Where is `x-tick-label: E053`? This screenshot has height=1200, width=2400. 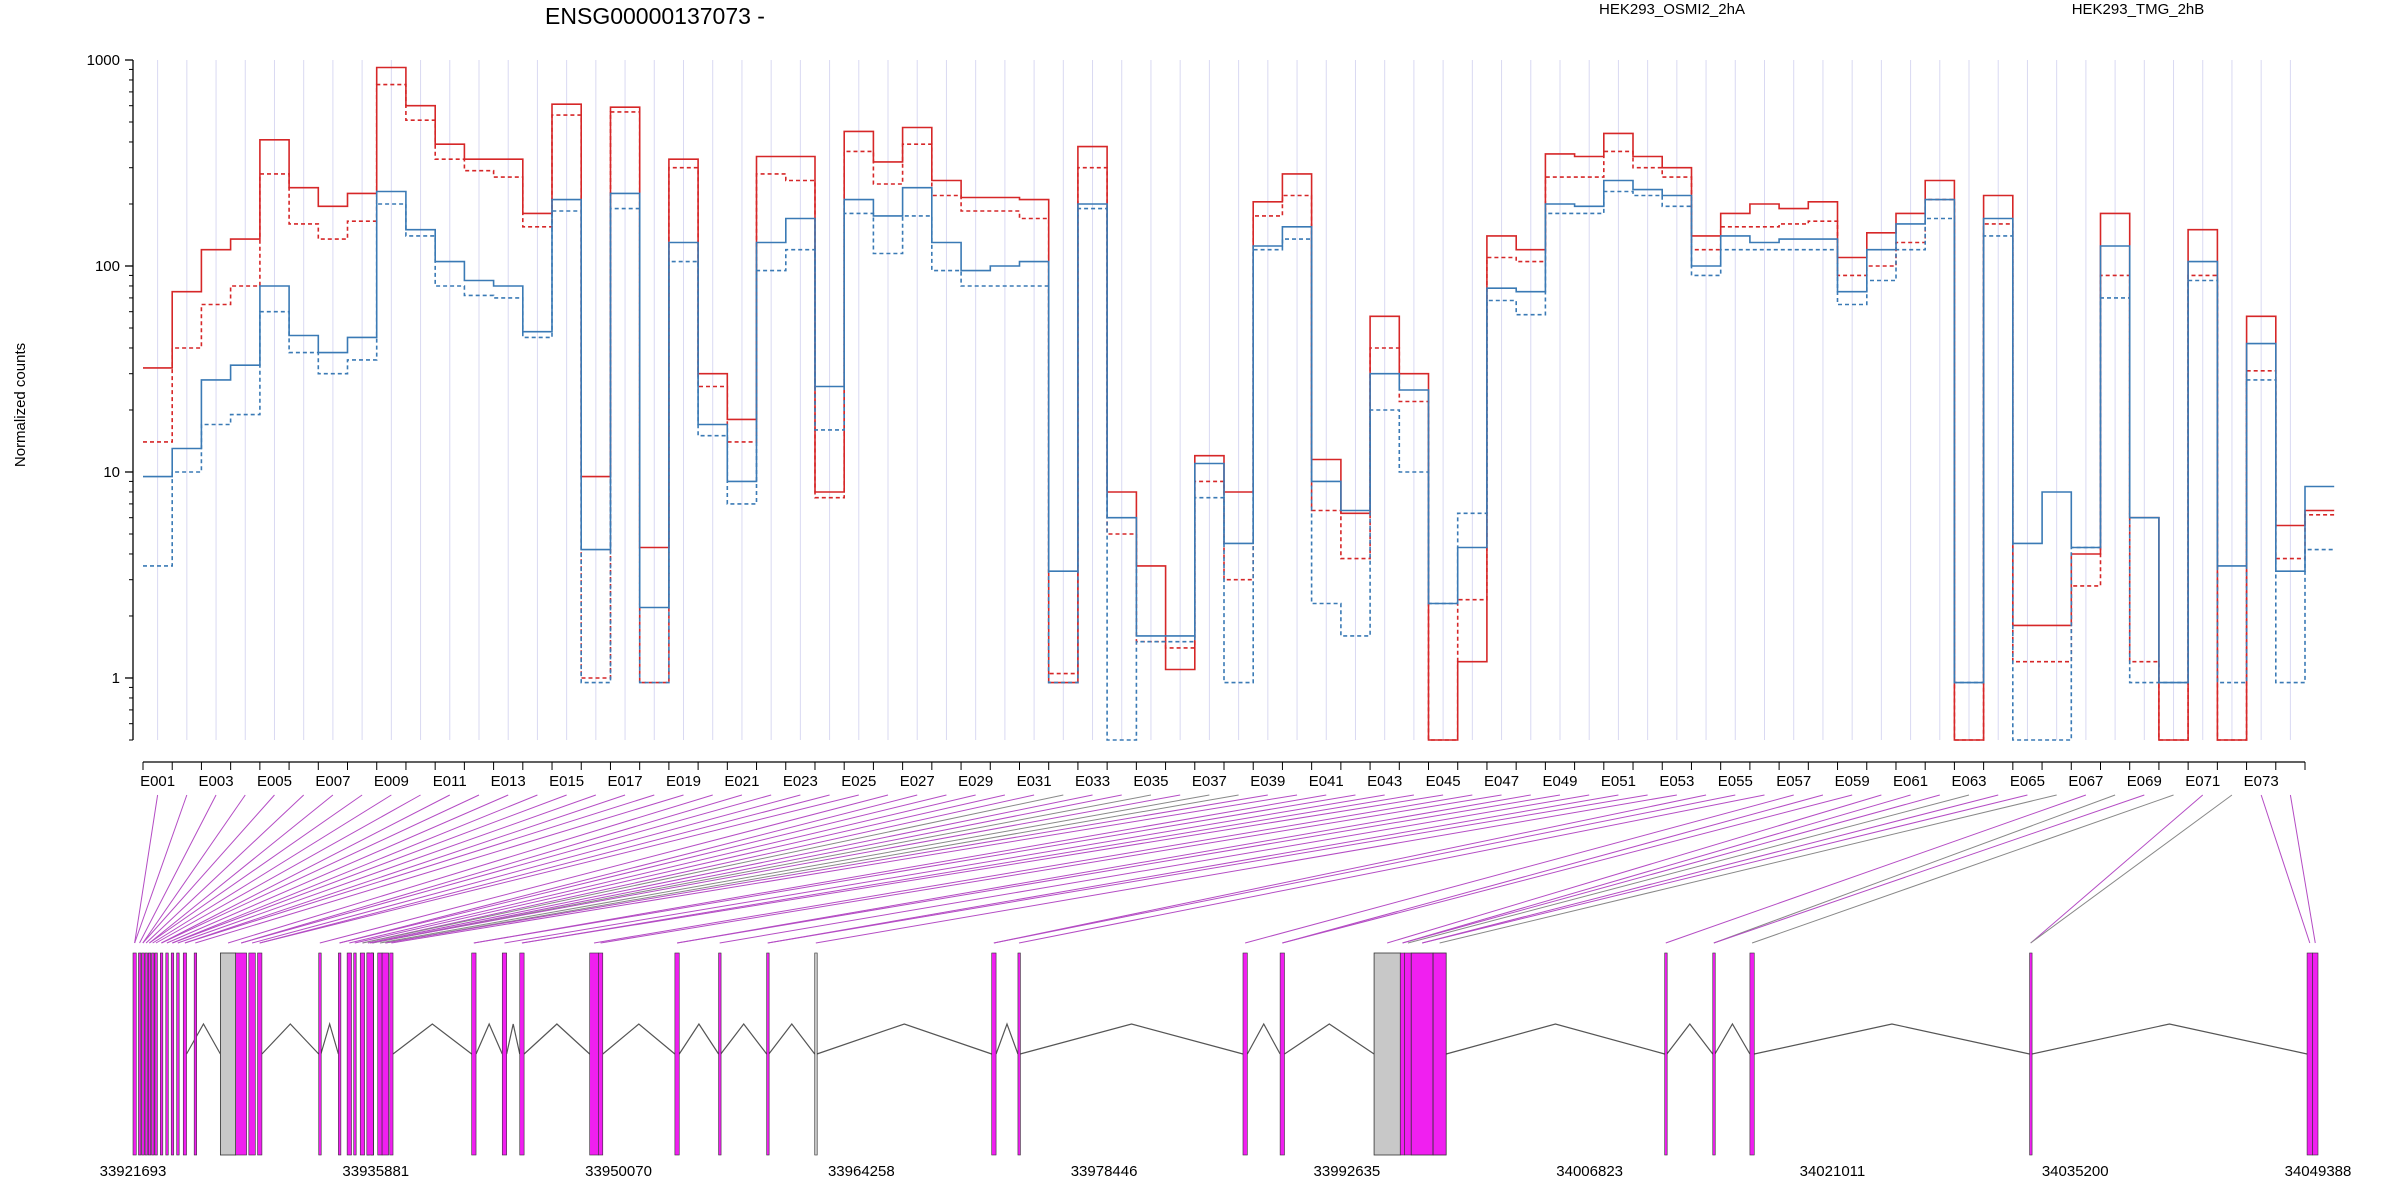
x-tick-label: E053 is located at coordinates (1676, 781).